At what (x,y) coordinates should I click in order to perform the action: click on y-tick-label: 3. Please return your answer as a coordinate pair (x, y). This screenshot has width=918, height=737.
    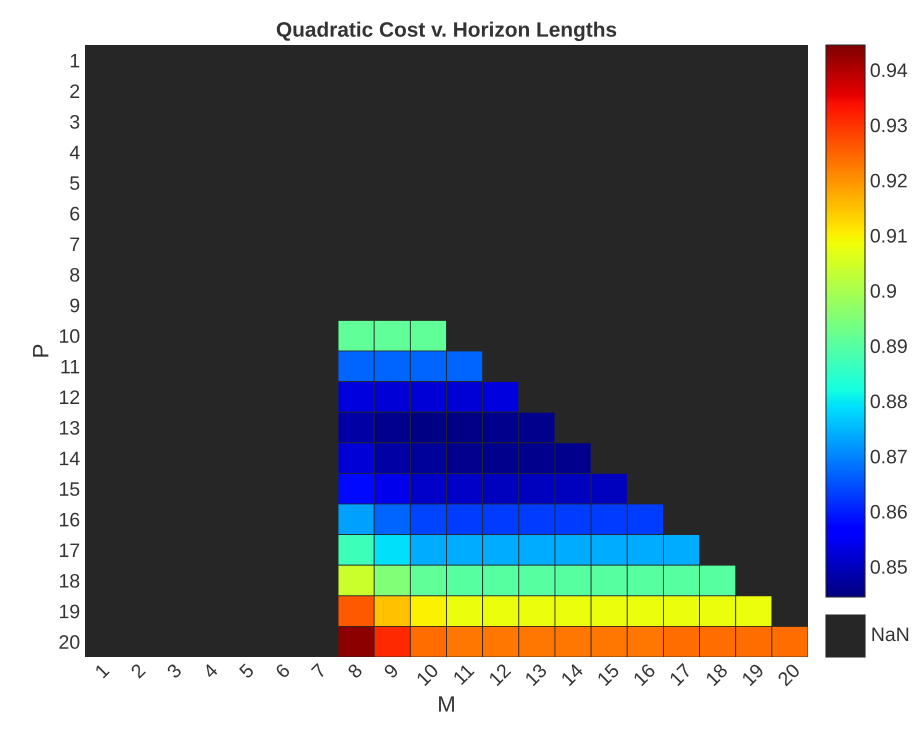
    Looking at the image, I should click on (75, 121).